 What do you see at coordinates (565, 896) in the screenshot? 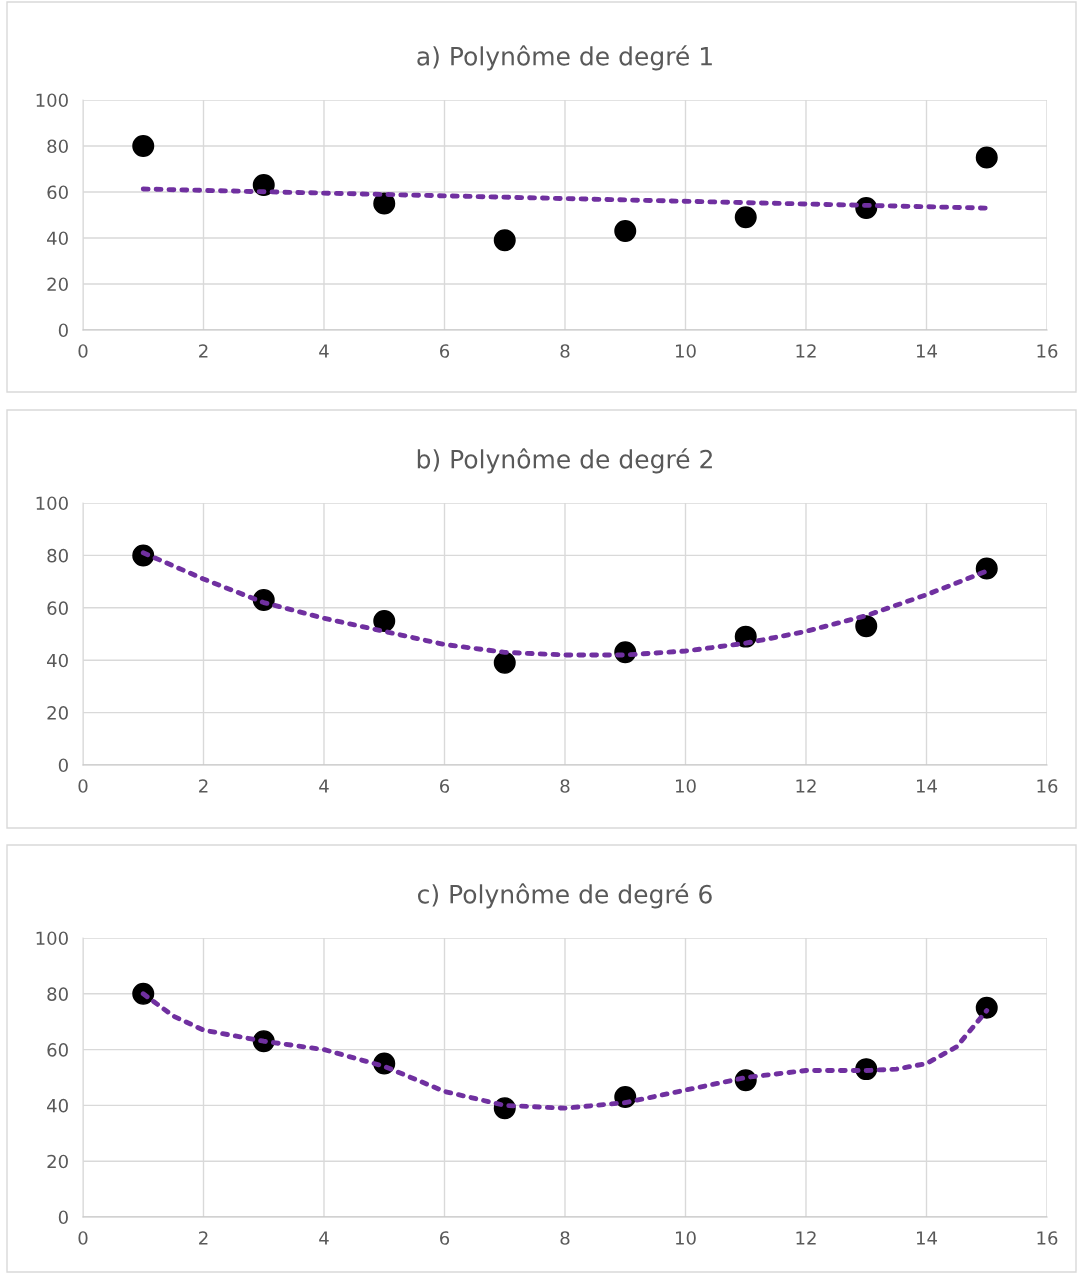
I see `chart-title: c) Polynôme de degré 6` at bounding box center [565, 896].